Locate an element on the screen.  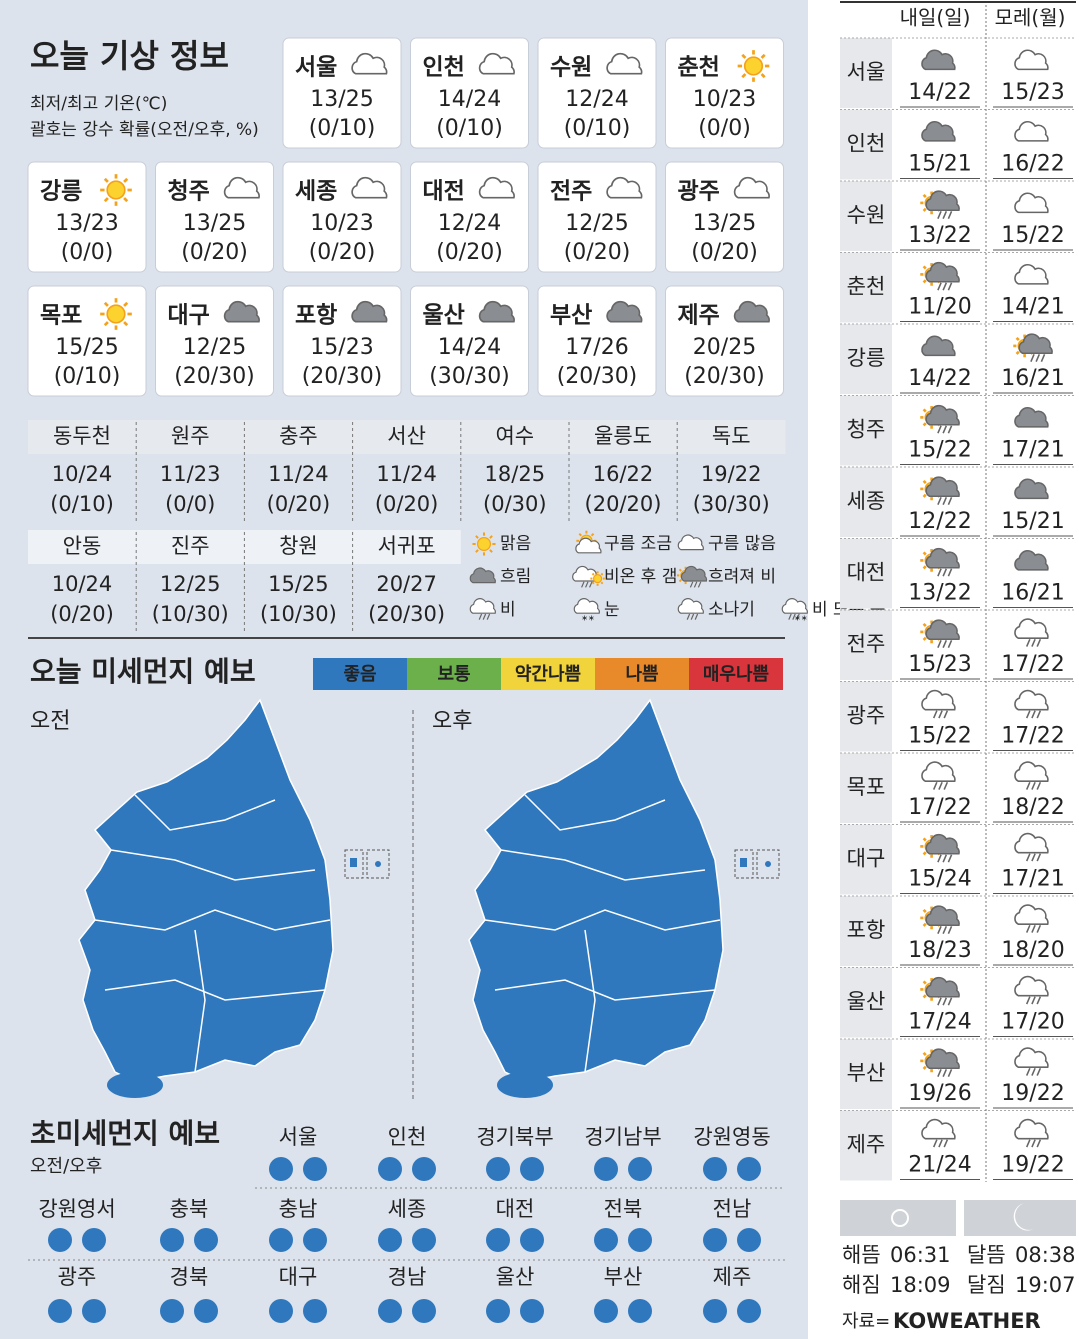
label: 춘천 is located at coordinates (699, 68).